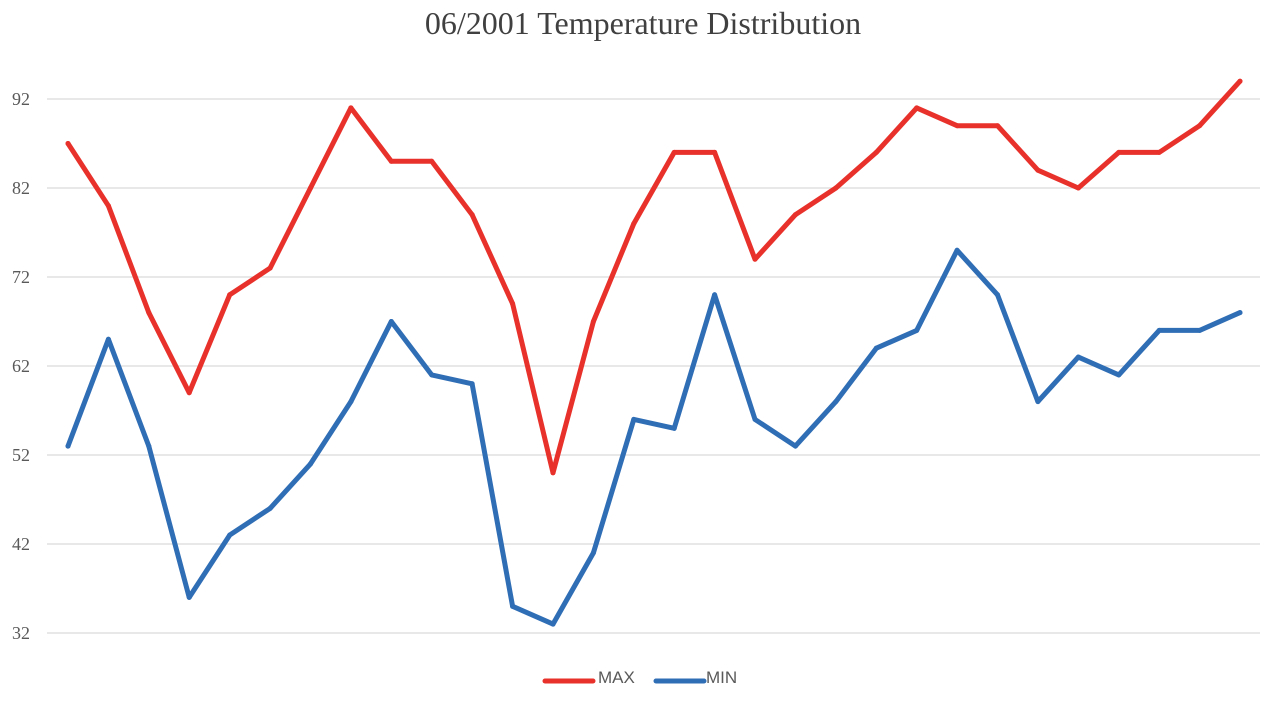 This screenshot has width=1280, height=712. I want to click on y-tick-label-32: 32, so click(21, 633).